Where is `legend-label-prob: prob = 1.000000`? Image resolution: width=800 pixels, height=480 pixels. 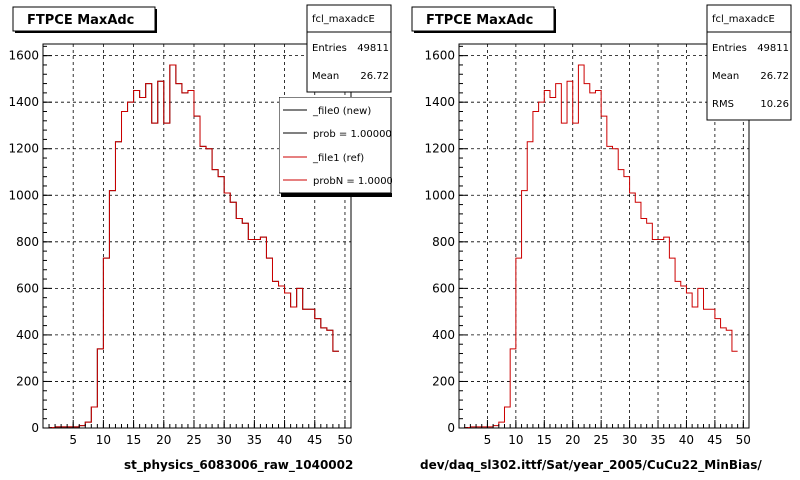 legend-label-prob: prob = 1.000000 is located at coordinates (355, 134).